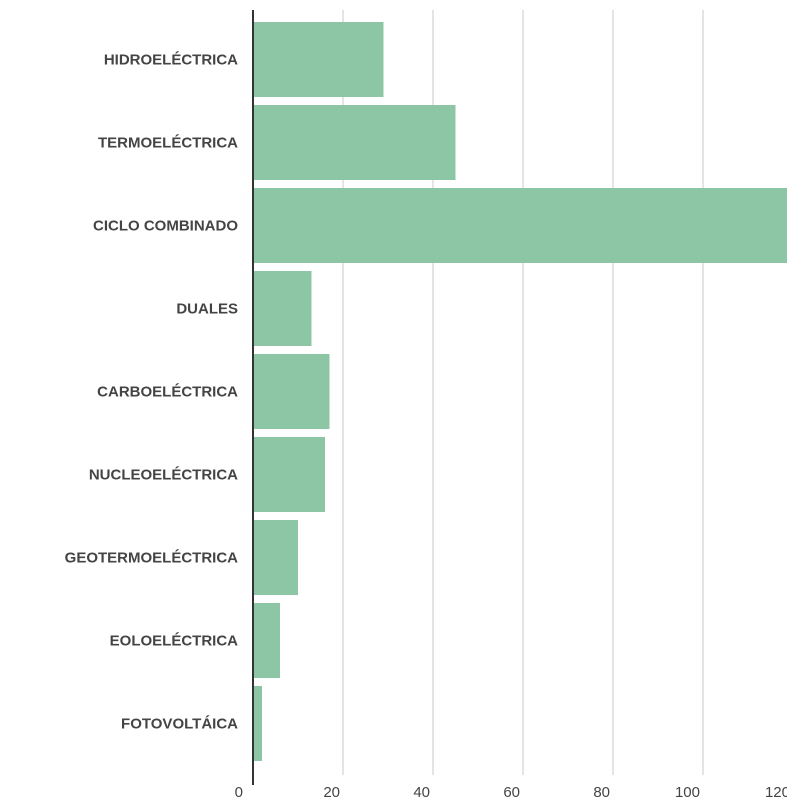  I want to click on category-label-5: NUCLEOELÉCTRICA, so click(163, 475).